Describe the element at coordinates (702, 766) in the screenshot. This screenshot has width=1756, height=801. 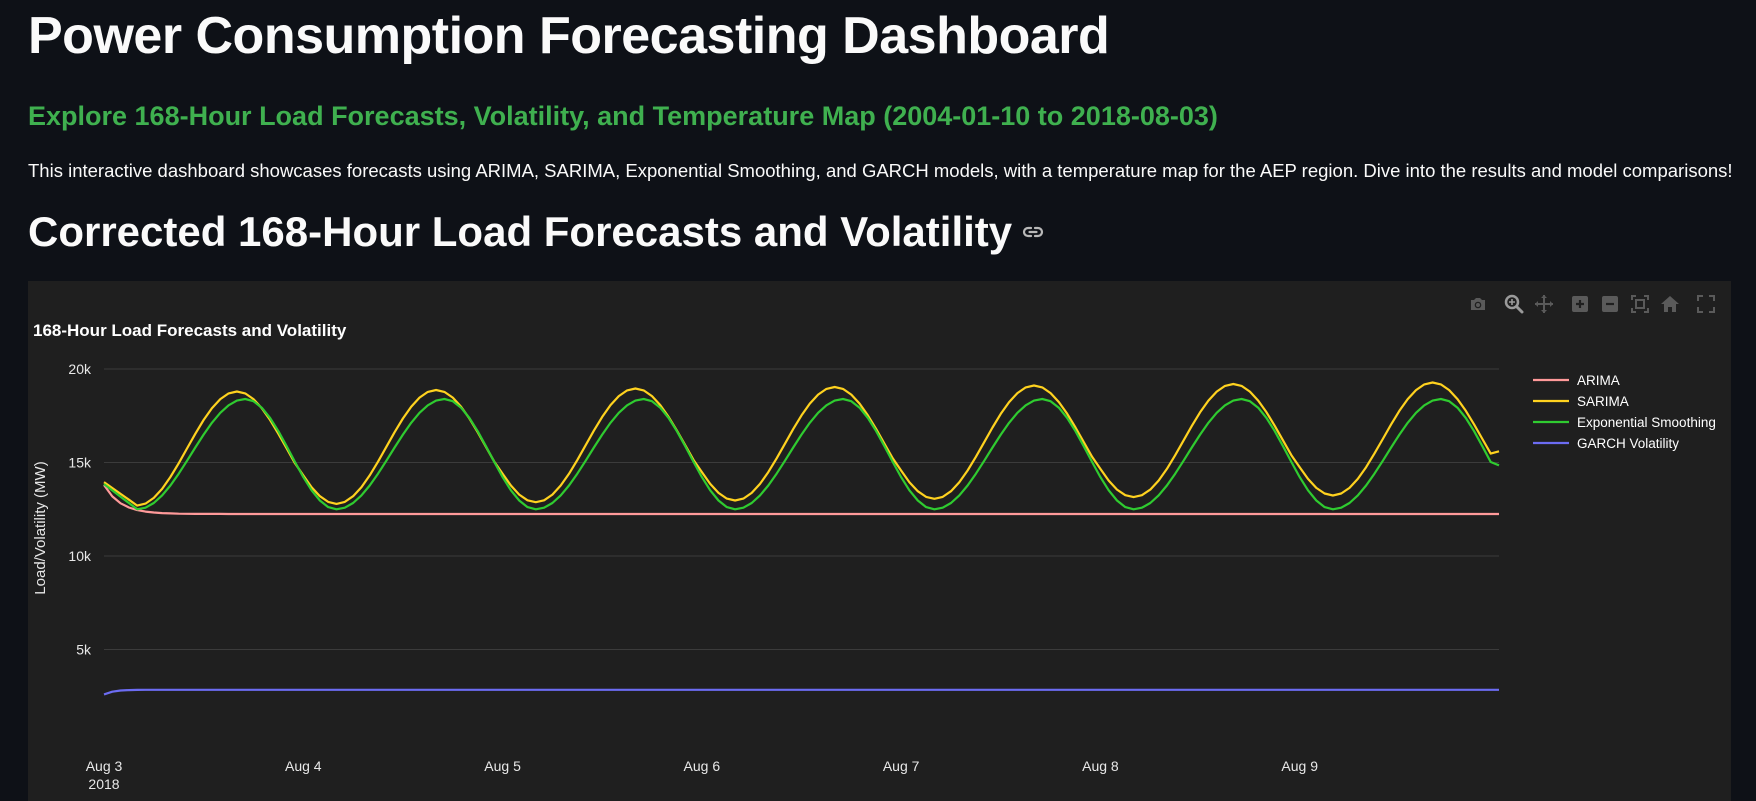
I see `x-tick-label: Aug 6` at that location.